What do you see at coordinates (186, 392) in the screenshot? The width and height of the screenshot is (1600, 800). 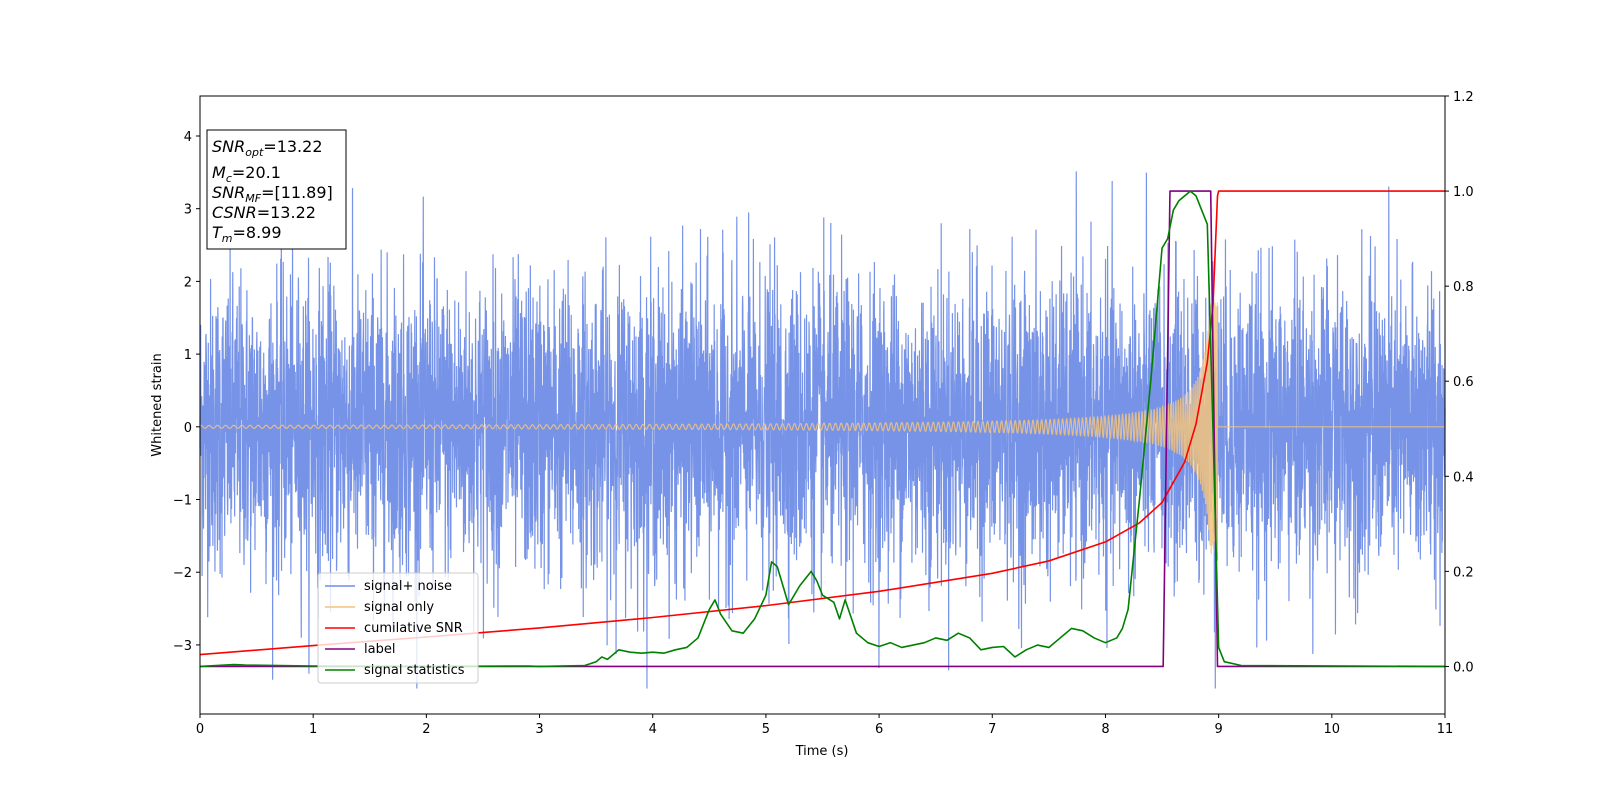 I see `y-axis-ticks: −3 −2 −1 0 1 2 3 4` at bounding box center [186, 392].